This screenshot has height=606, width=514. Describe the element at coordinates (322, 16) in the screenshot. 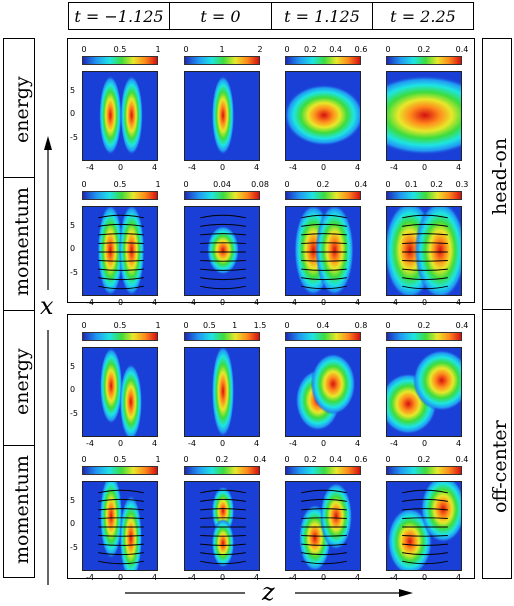

I see `time-label-2: t = 1.125` at that location.